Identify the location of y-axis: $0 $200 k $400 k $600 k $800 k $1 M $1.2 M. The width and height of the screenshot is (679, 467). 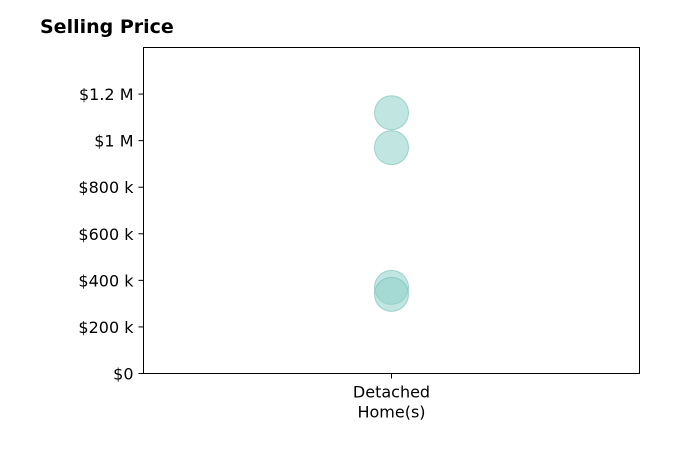
(111, 234).